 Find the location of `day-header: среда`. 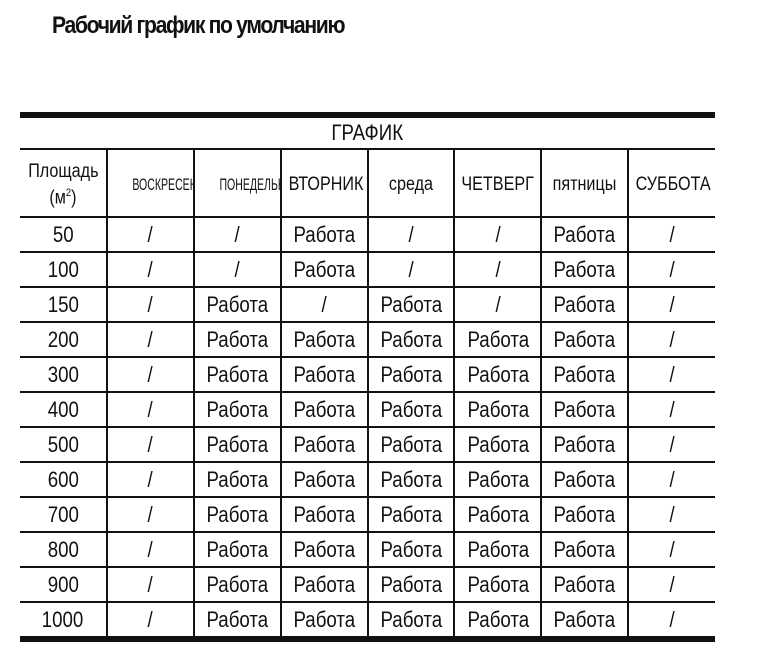

day-header: среда is located at coordinates (411, 183).